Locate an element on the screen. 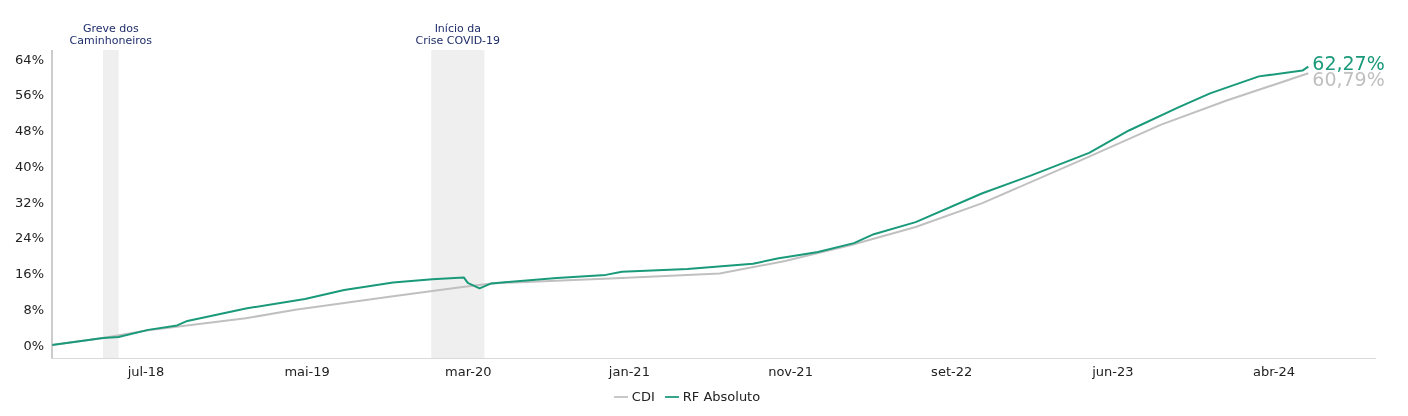 The width and height of the screenshot is (1408, 416). band-label: Greve dos Caminhoneiros is located at coordinates (111, 34).